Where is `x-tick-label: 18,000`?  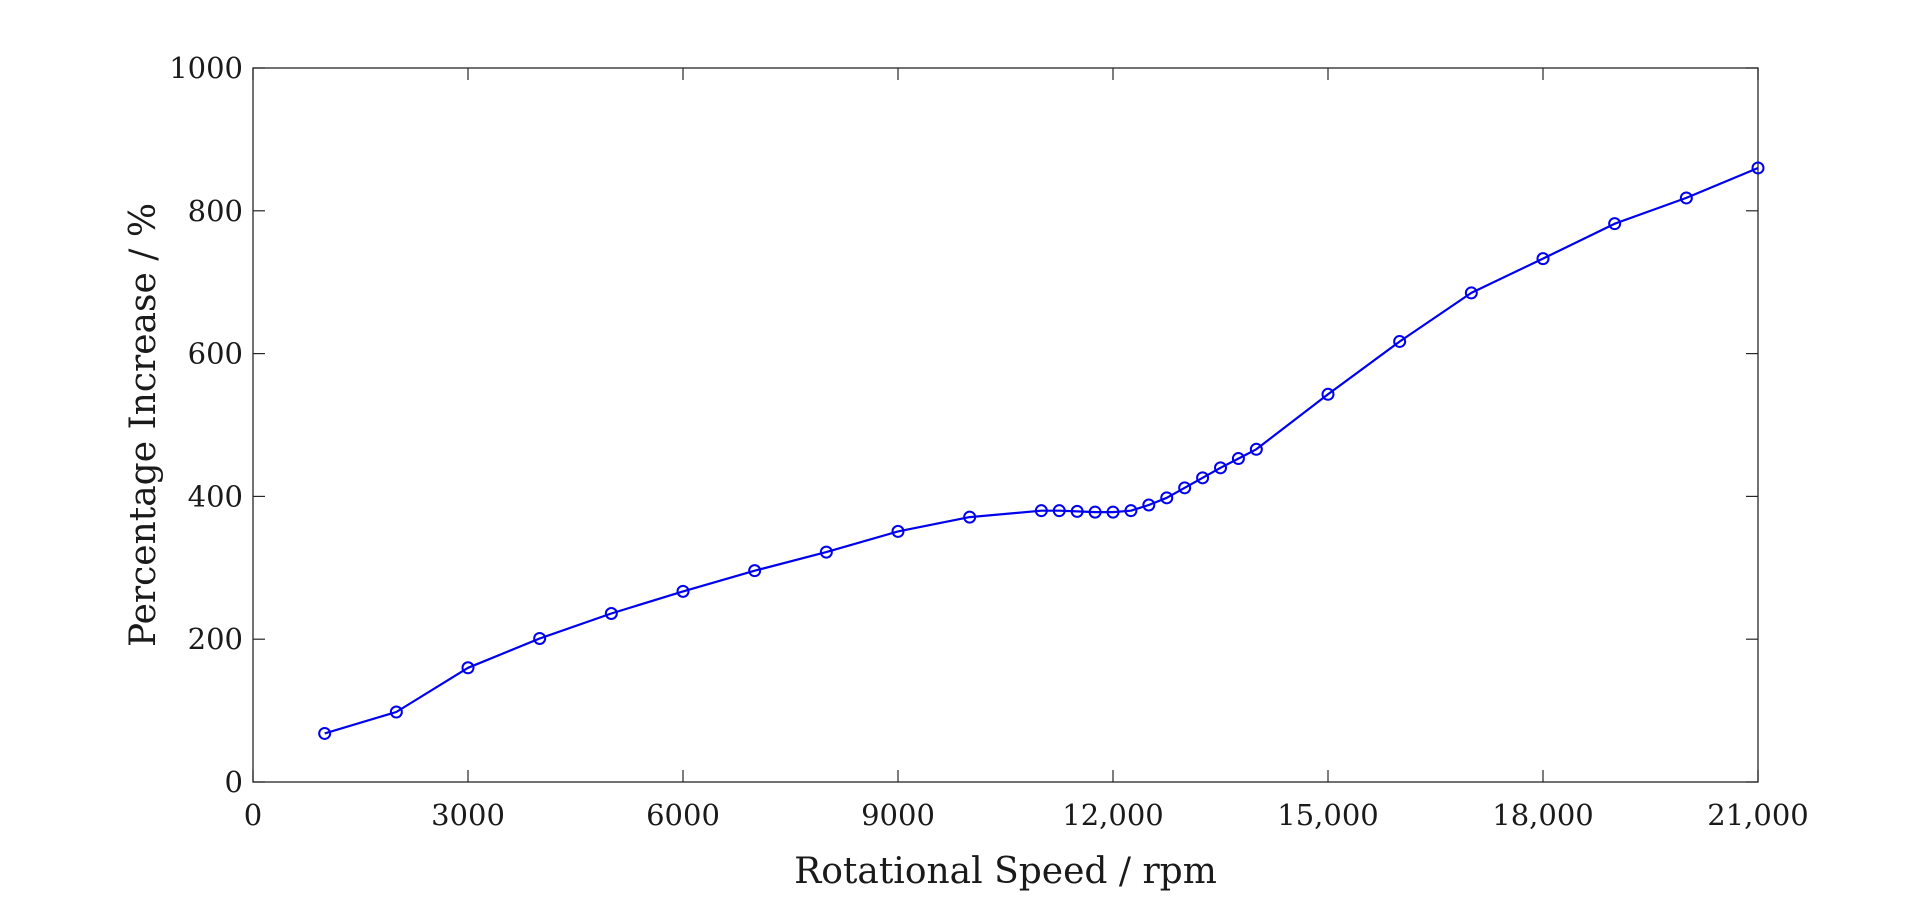 x-tick-label: 18,000 is located at coordinates (1542, 815).